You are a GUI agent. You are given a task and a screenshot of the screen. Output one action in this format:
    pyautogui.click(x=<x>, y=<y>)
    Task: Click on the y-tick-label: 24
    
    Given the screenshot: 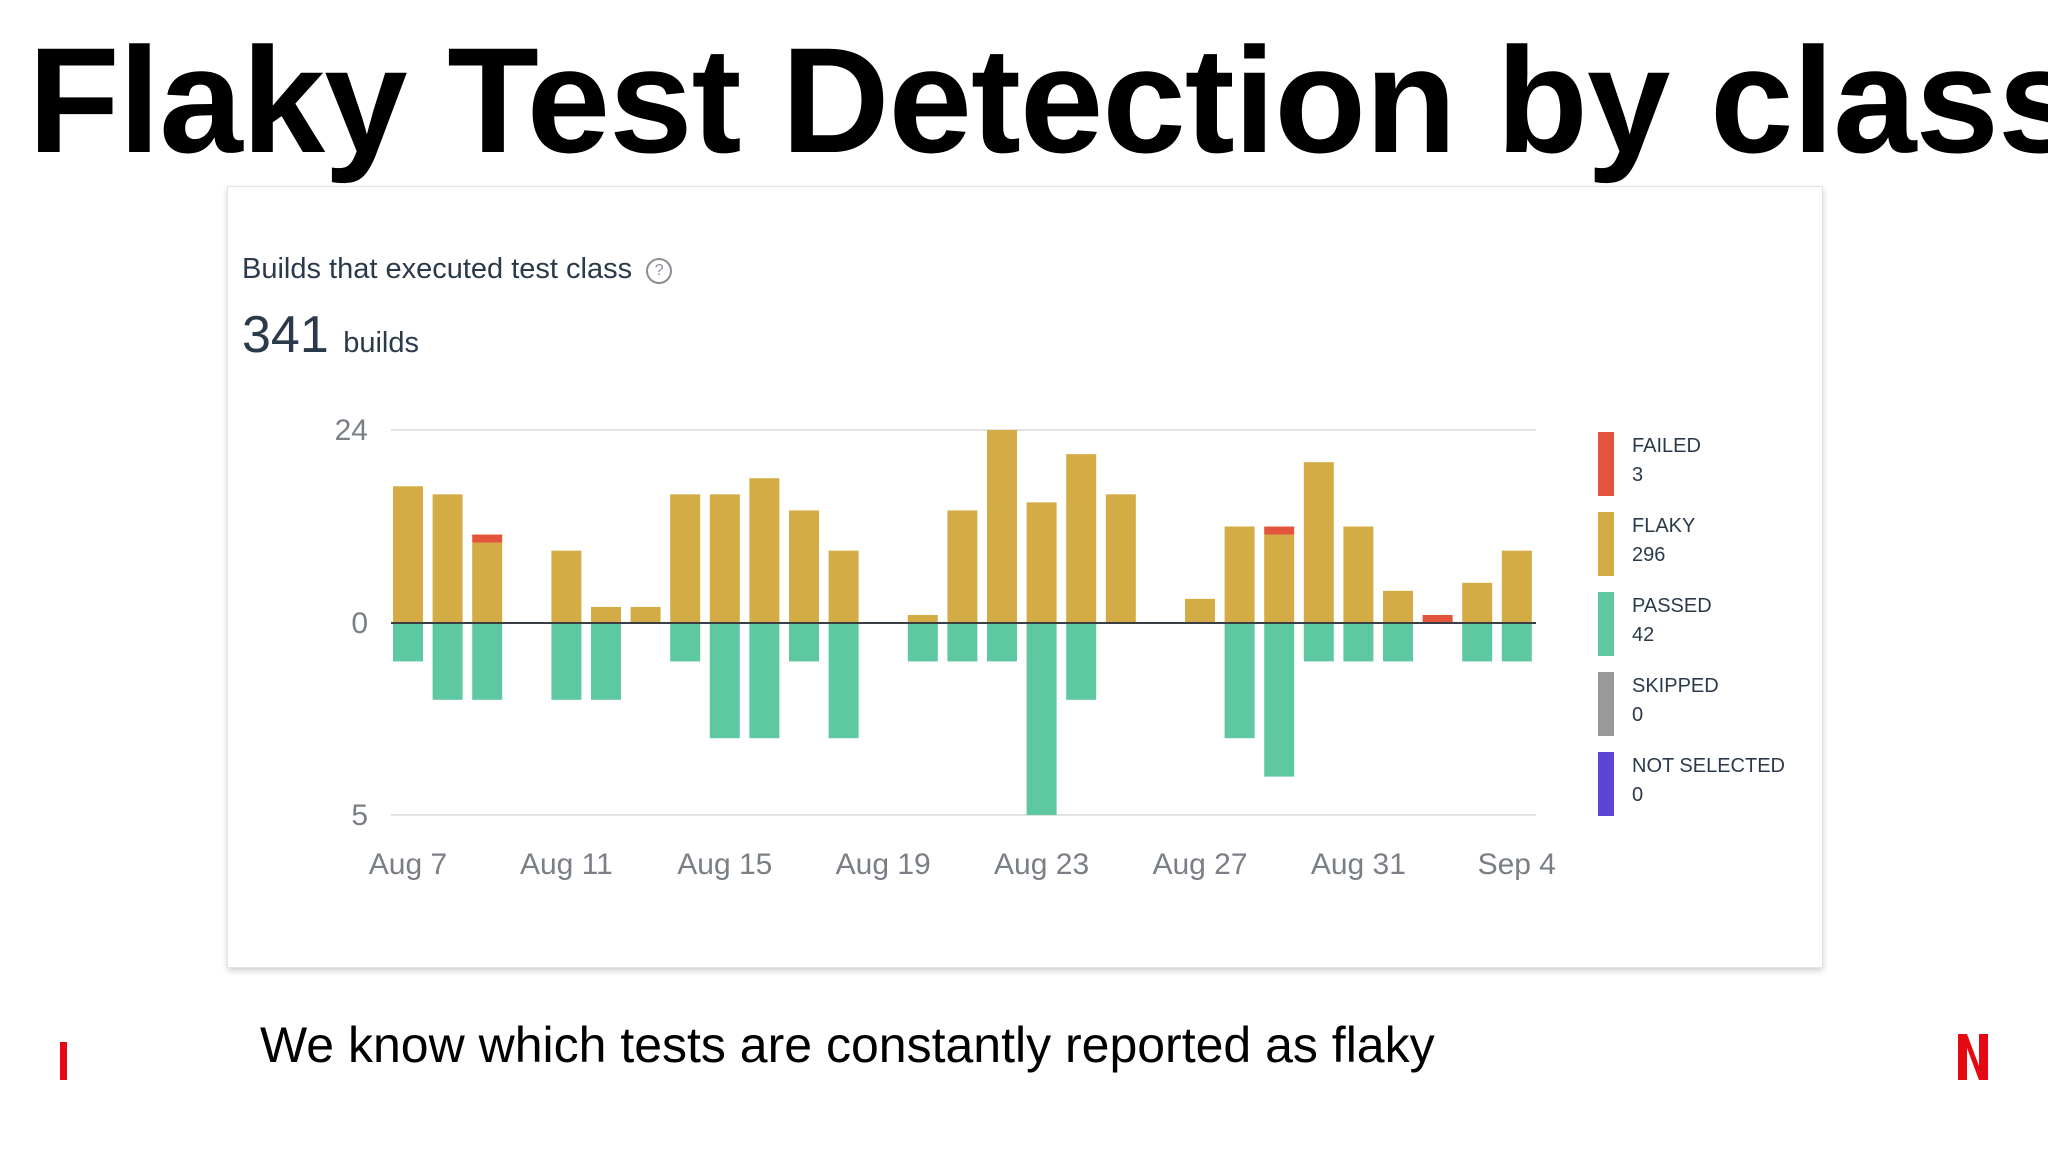 What is the action you would take?
    pyautogui.click(x=351, y=430)
    